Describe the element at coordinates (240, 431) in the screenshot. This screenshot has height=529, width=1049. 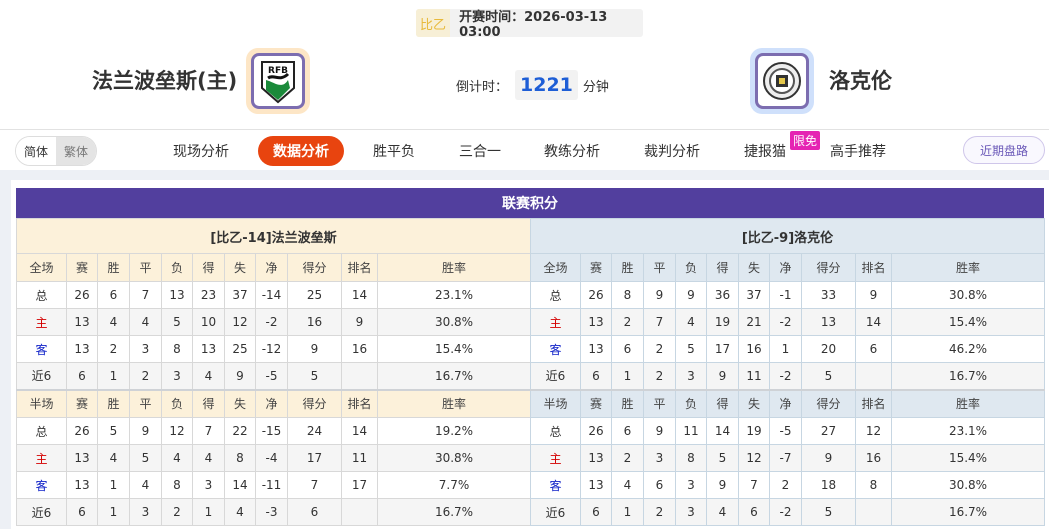
I see `table-cell: 22` at that location.